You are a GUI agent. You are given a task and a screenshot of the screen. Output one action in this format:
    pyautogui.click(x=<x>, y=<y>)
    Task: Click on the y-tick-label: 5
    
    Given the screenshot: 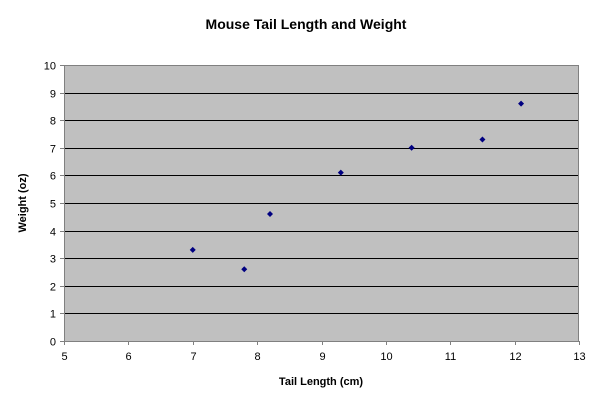 What is the action you would take?
    pyautogui.click(x=53, y=205)
    